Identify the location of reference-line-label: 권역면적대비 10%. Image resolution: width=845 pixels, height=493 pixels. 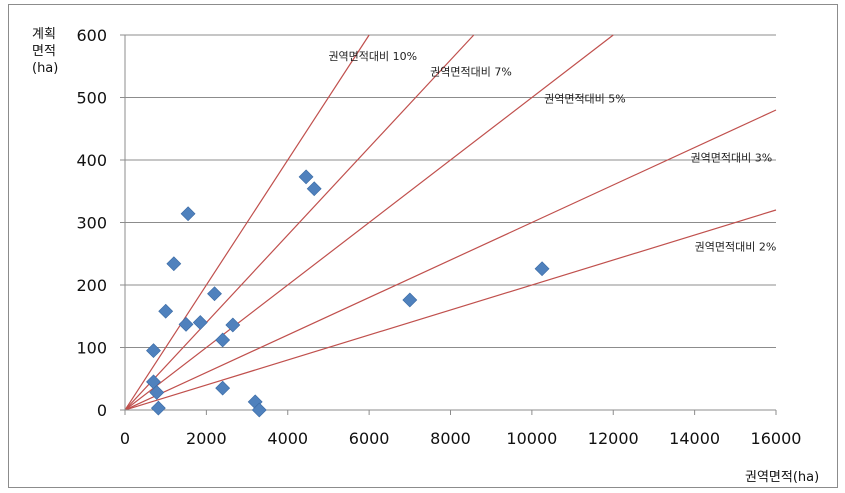
(372, 56).